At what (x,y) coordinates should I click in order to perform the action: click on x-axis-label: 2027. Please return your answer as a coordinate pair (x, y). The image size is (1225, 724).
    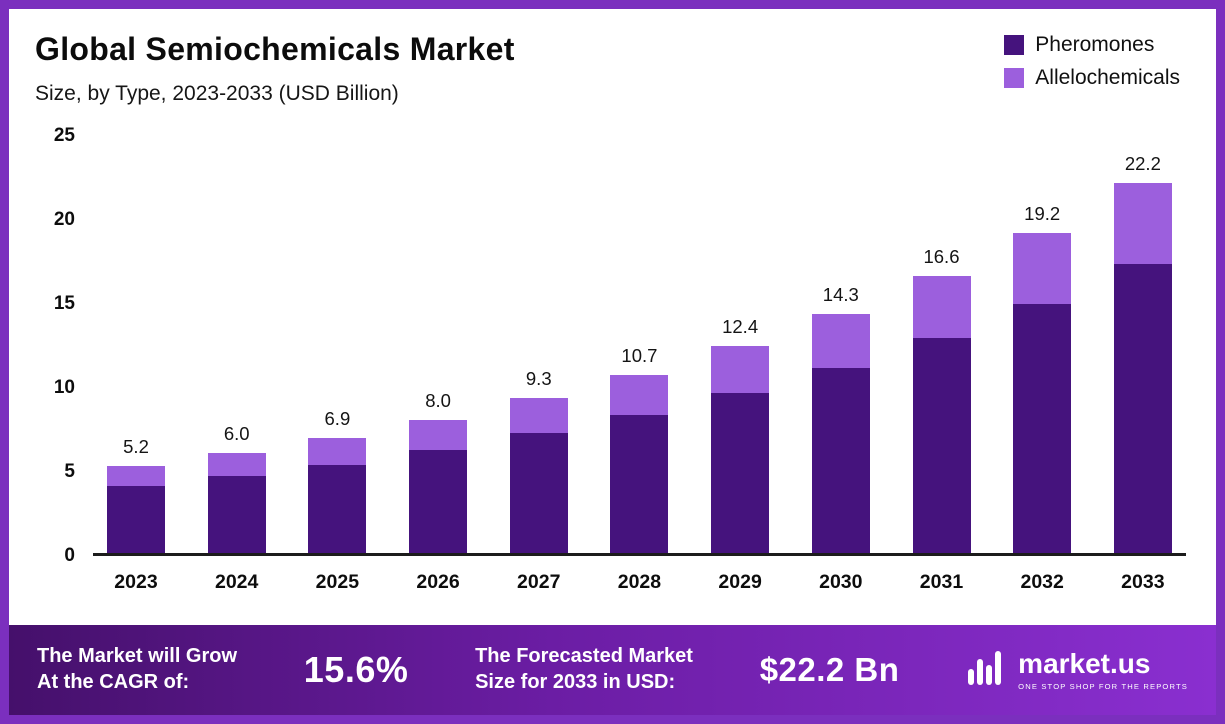
    Looking at the image, I should click on (539, 582).